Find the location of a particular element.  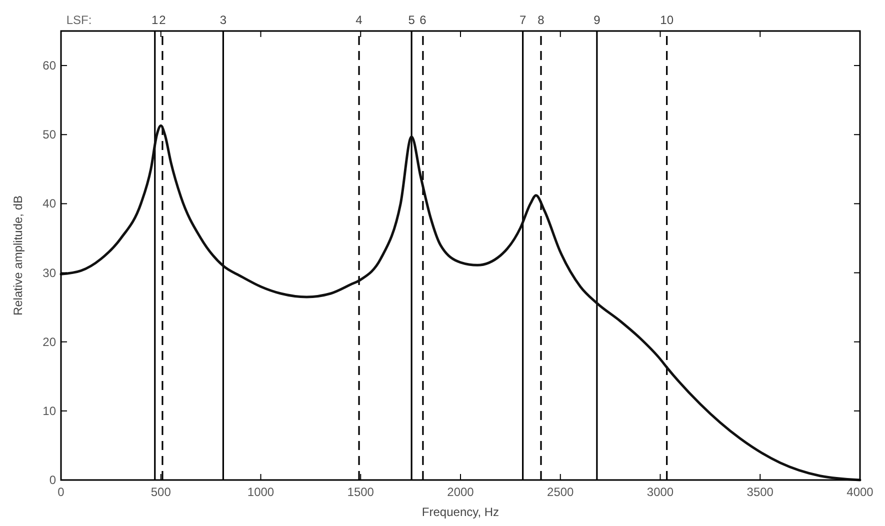

annotation: 7 is located at coordinates (522, 20).